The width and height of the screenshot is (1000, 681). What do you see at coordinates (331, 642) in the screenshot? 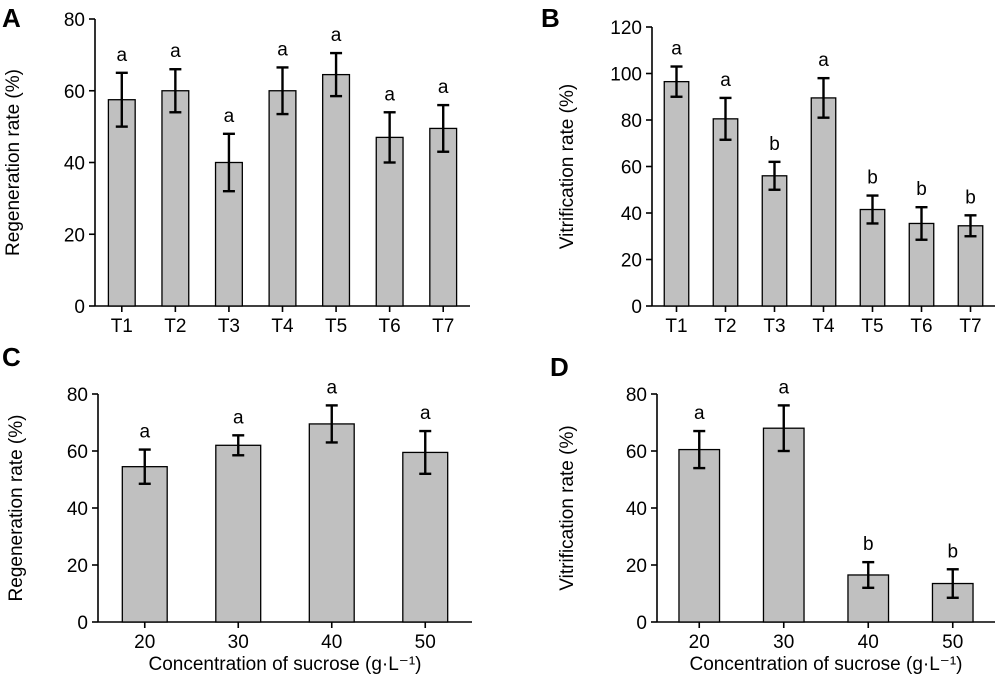
I see `x-tick-label: 40` at bounding box center [331, 642].